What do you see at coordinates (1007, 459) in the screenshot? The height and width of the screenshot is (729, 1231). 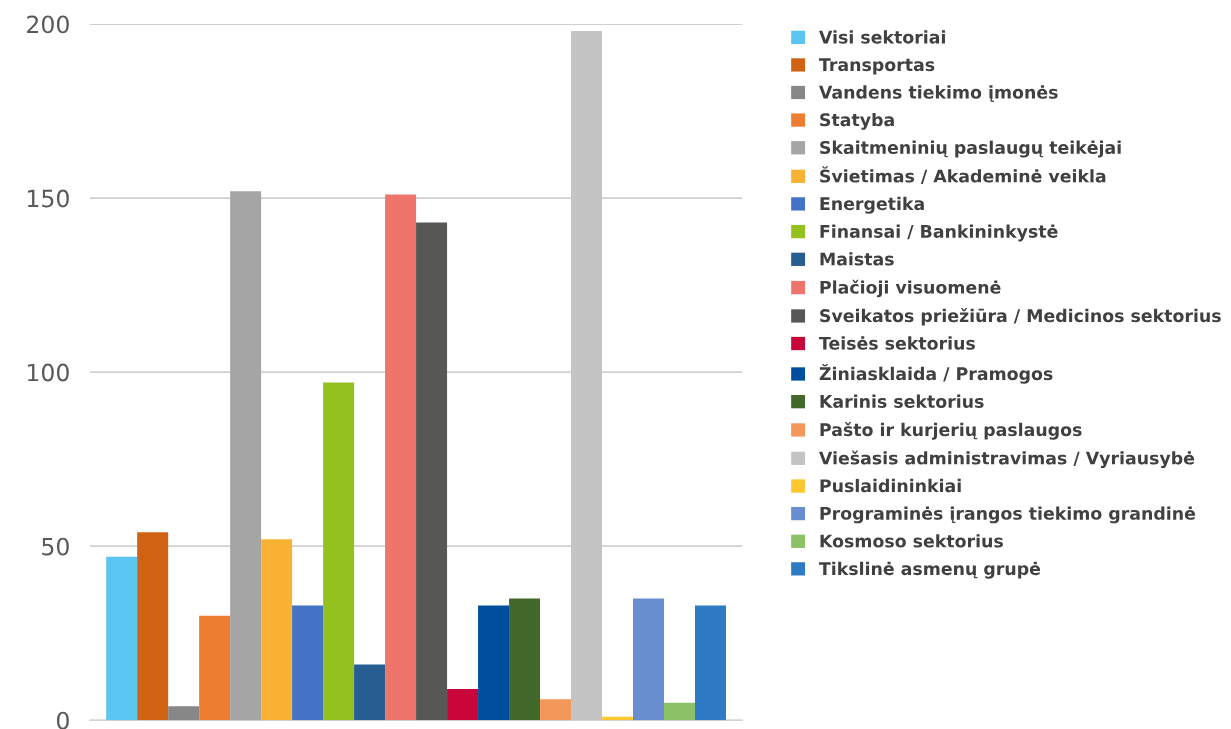 I see `legend-label: Viešasis administravimas / Vyriausybė` at bounding box center [1007, 459].